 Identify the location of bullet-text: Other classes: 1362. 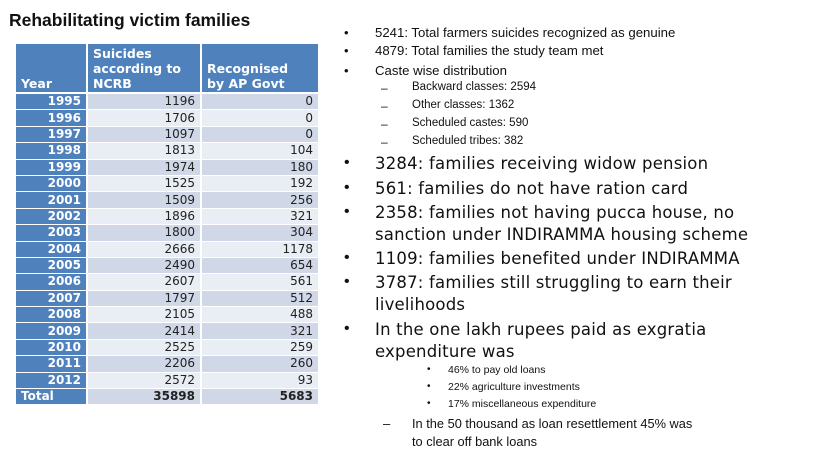
(463, 105).